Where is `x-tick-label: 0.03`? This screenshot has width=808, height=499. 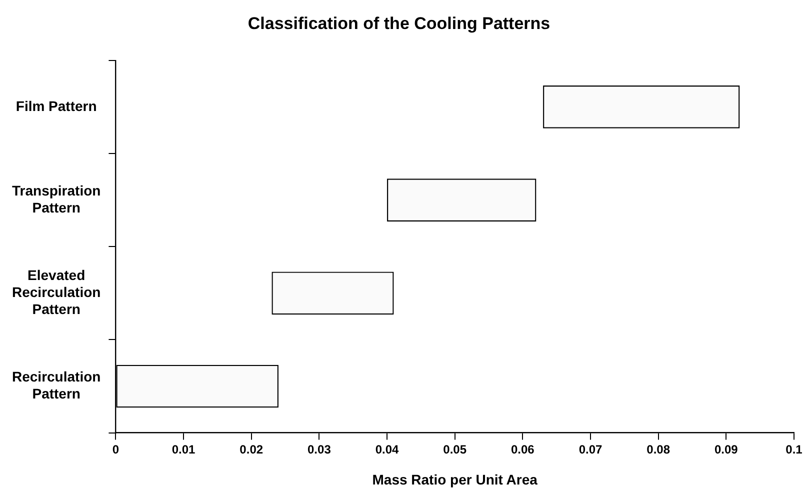 x-tick-label: 0.03 is located at coordinates (320, 449).